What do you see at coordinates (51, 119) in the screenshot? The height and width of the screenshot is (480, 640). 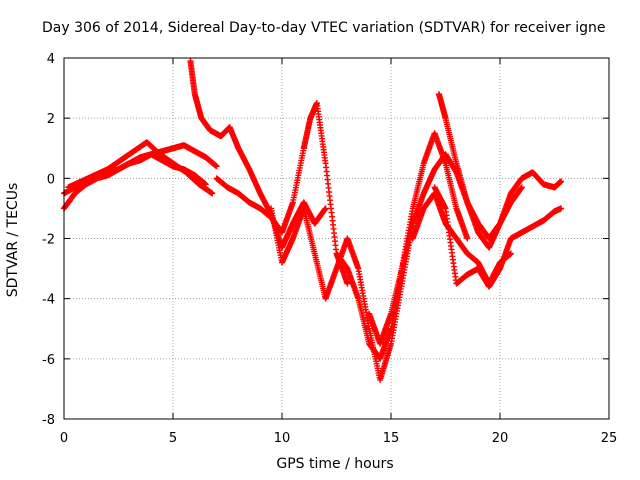 I see `y-tick-label: 2` at bounding box center [51, 119].